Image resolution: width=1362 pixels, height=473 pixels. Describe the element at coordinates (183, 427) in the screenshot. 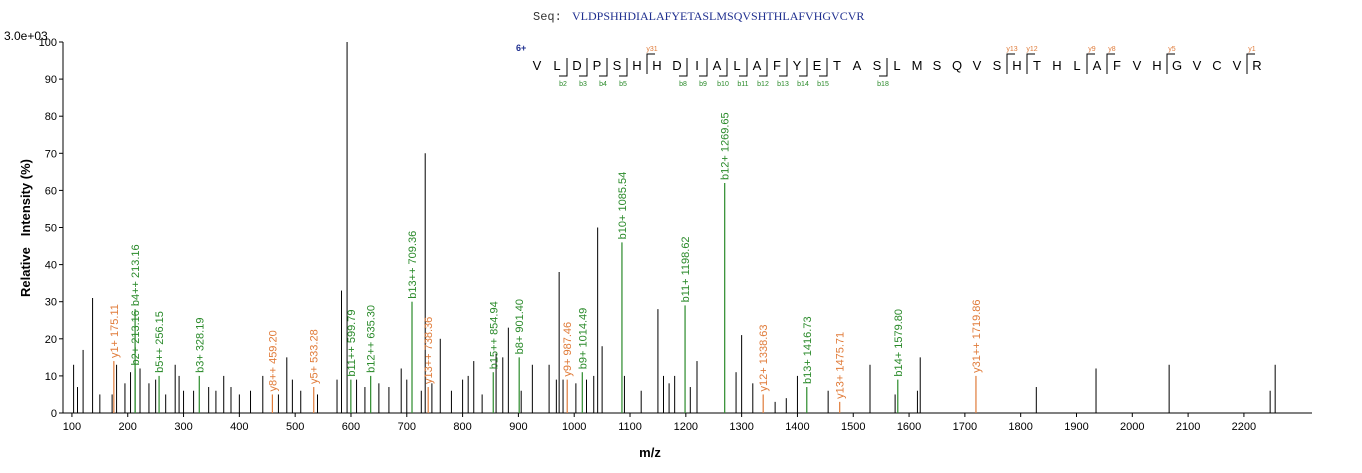

I see `x-tick-label: 300` at that location.